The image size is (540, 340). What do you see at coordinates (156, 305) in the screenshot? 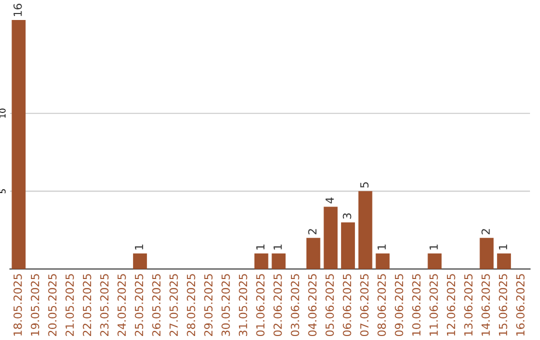
I see `x-tick-label: 26.05.2025` at bounding box center [156, 305].